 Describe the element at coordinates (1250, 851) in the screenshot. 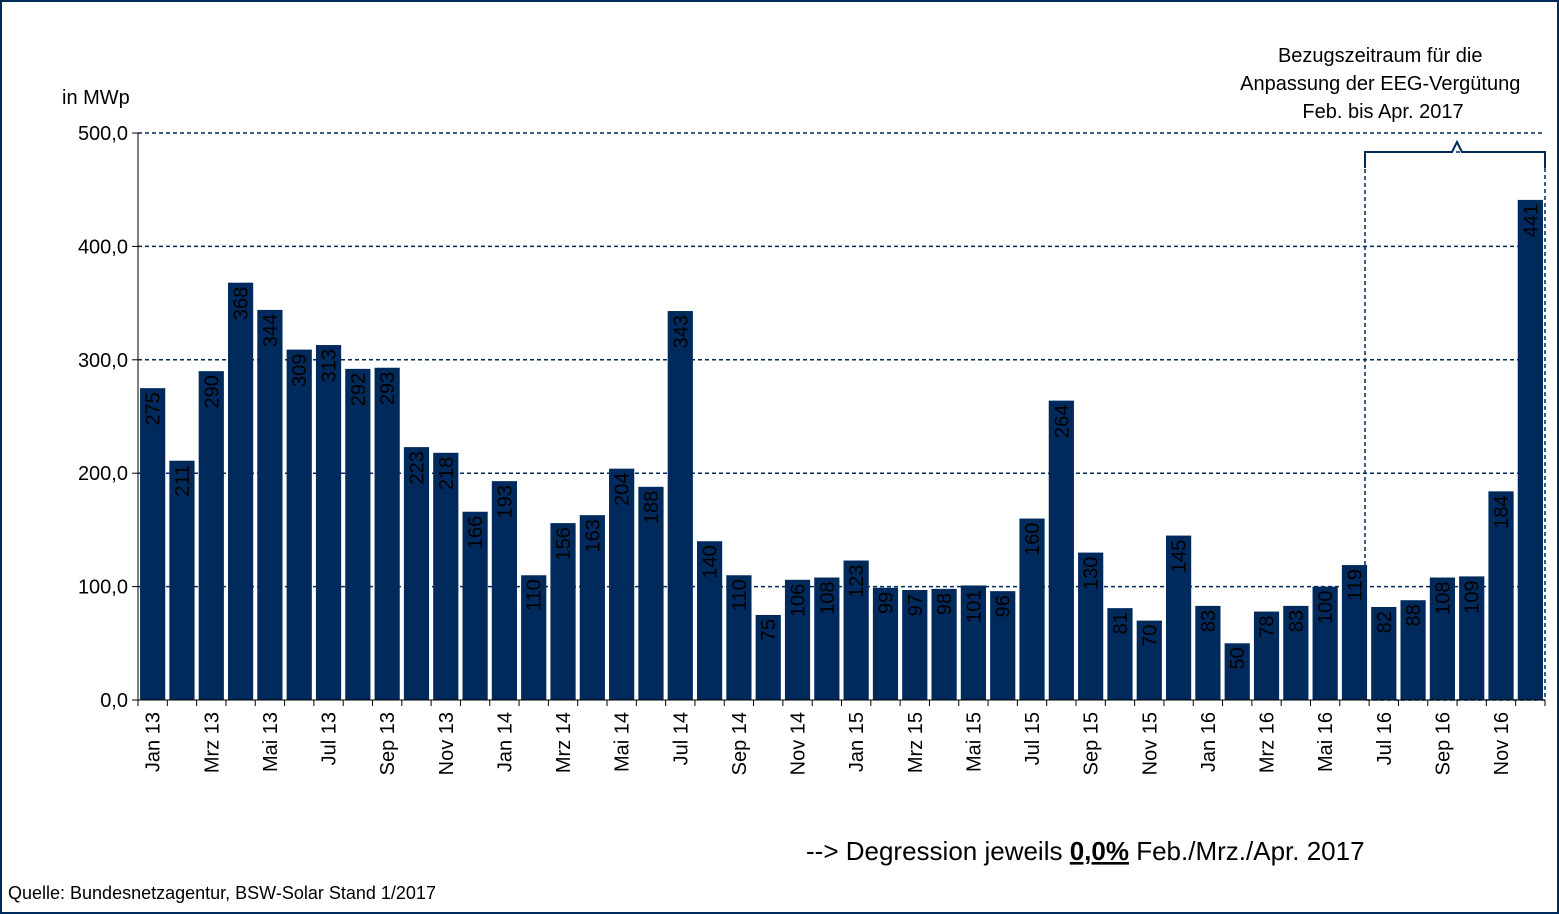

I see `note-suffix: Feb./Mrz./Apr. 2017` at that location.